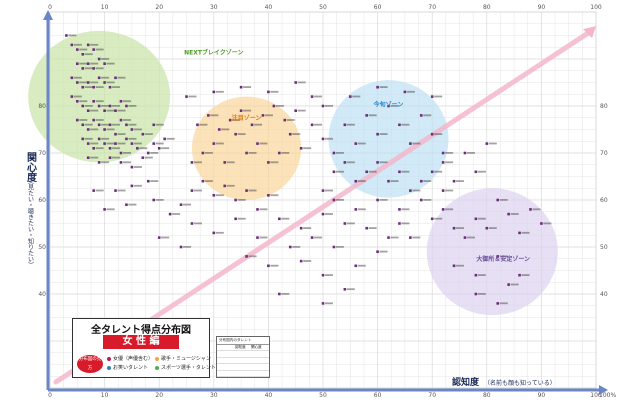 This screenshot has height=410, width=640. Describe the element at coordinates (596, 7) in the screenshot. I see `x-tick-label-top: 100` at that location.